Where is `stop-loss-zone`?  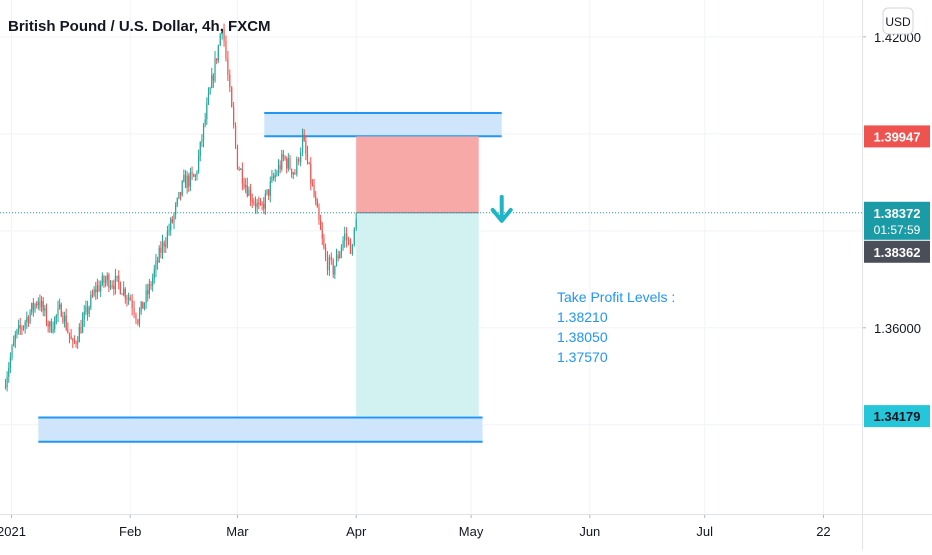
stop-loss-zone is located at coordinates (417, 174).